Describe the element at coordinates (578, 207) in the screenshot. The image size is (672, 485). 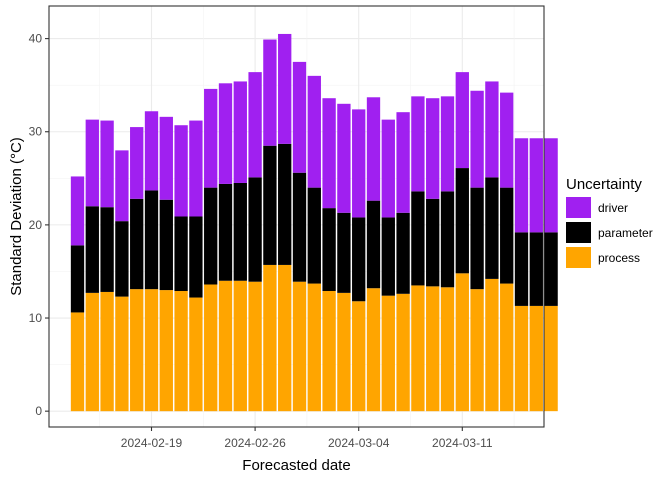
I see `legend-key-driver` at that location.